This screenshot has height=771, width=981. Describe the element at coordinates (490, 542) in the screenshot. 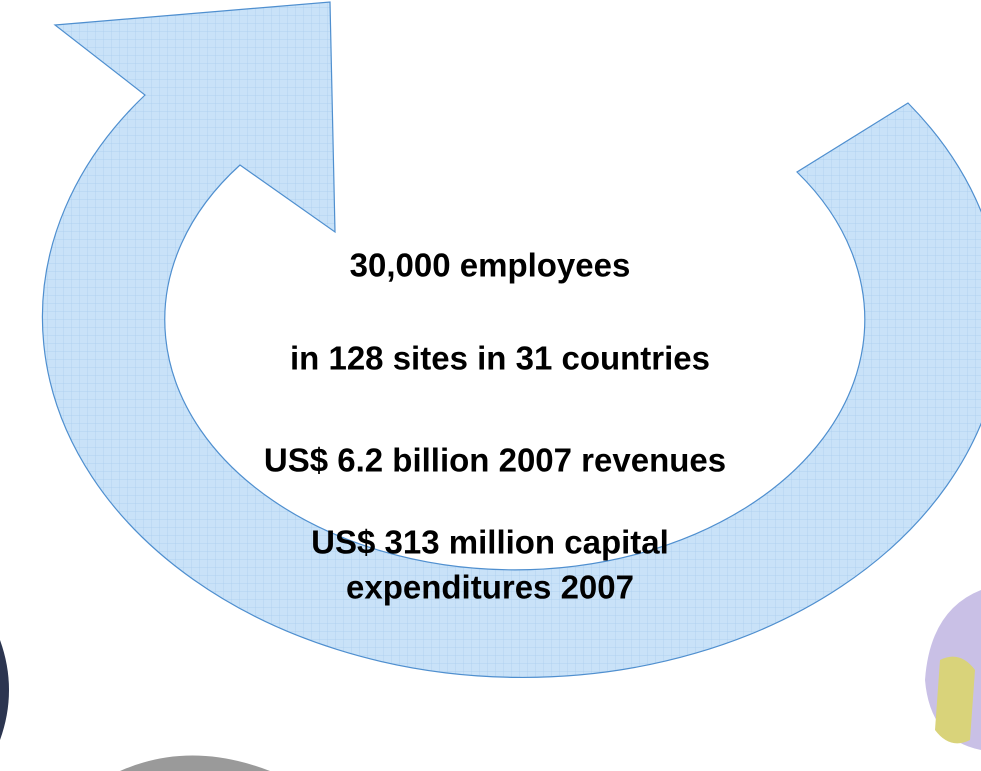

I see `fact-line: US$ 313 million capital` at that location.